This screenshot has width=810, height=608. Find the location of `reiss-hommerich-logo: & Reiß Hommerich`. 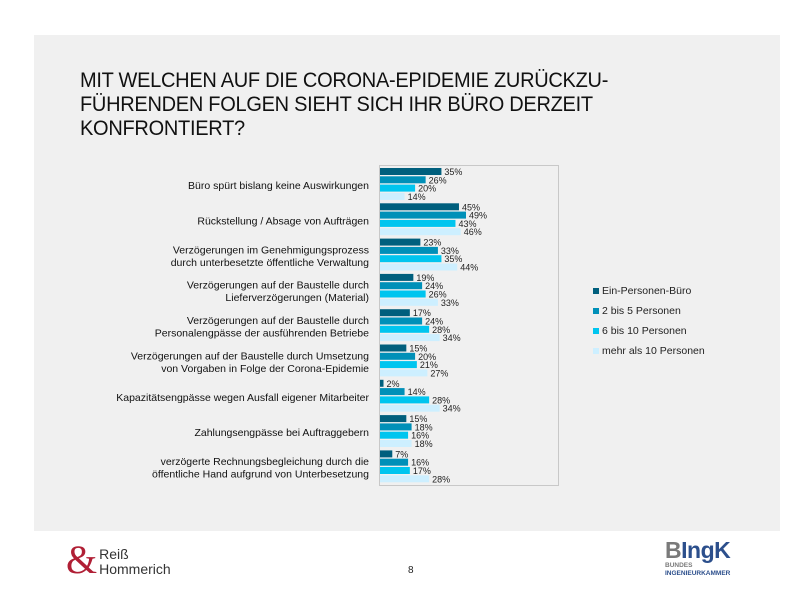

reiss-hommerich-logo: & Reiß Hommerich is located at coordinates (118, 560).